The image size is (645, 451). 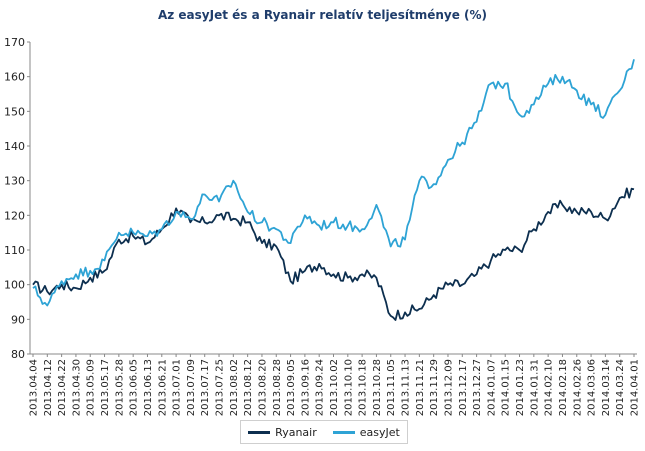 What do you see at coordinates (343, 432) in the screenshot?
I see `legend-swatch-easyjet` at bounding box center [343, 432].